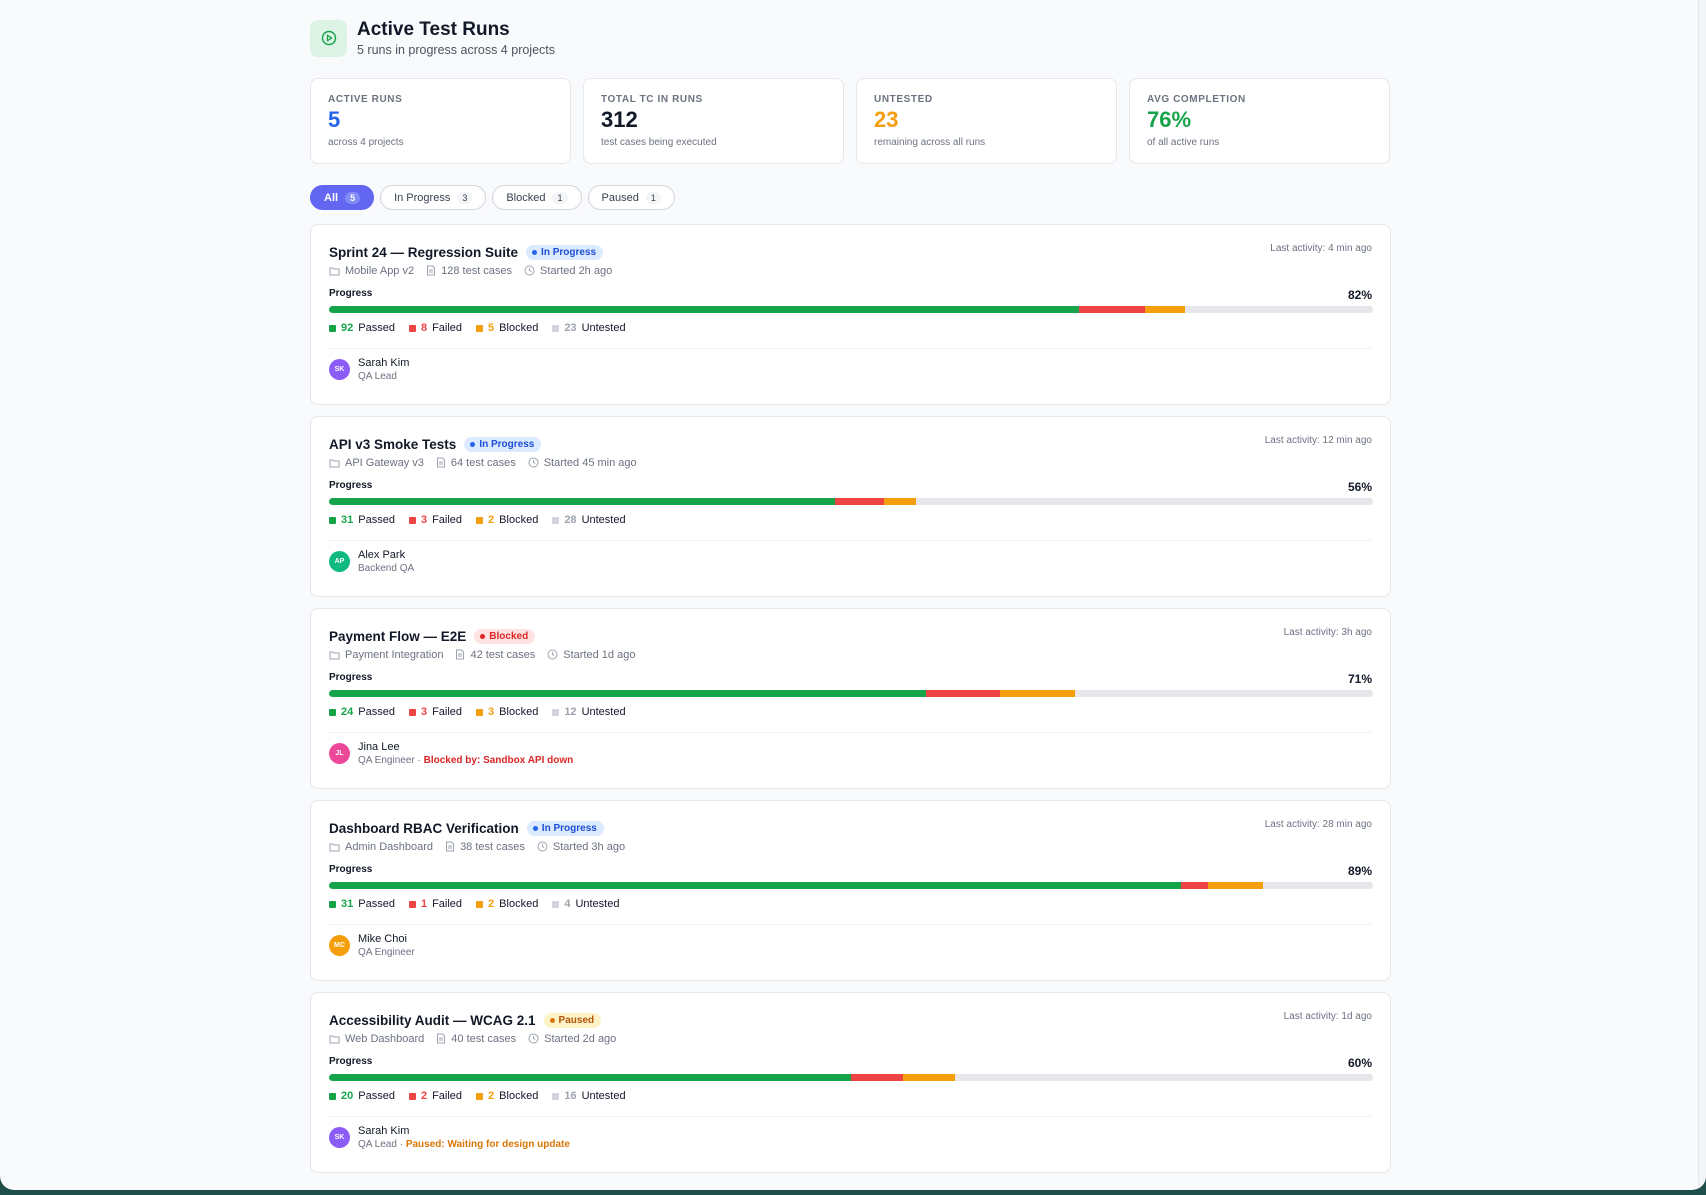 Image resolution: width=1706 pixels, height=1195 pixels. What do you see at coordinates (503, 654) in the screenshot?
I see `test-case-count: 42 test cases` at bounding box center [503, 654].